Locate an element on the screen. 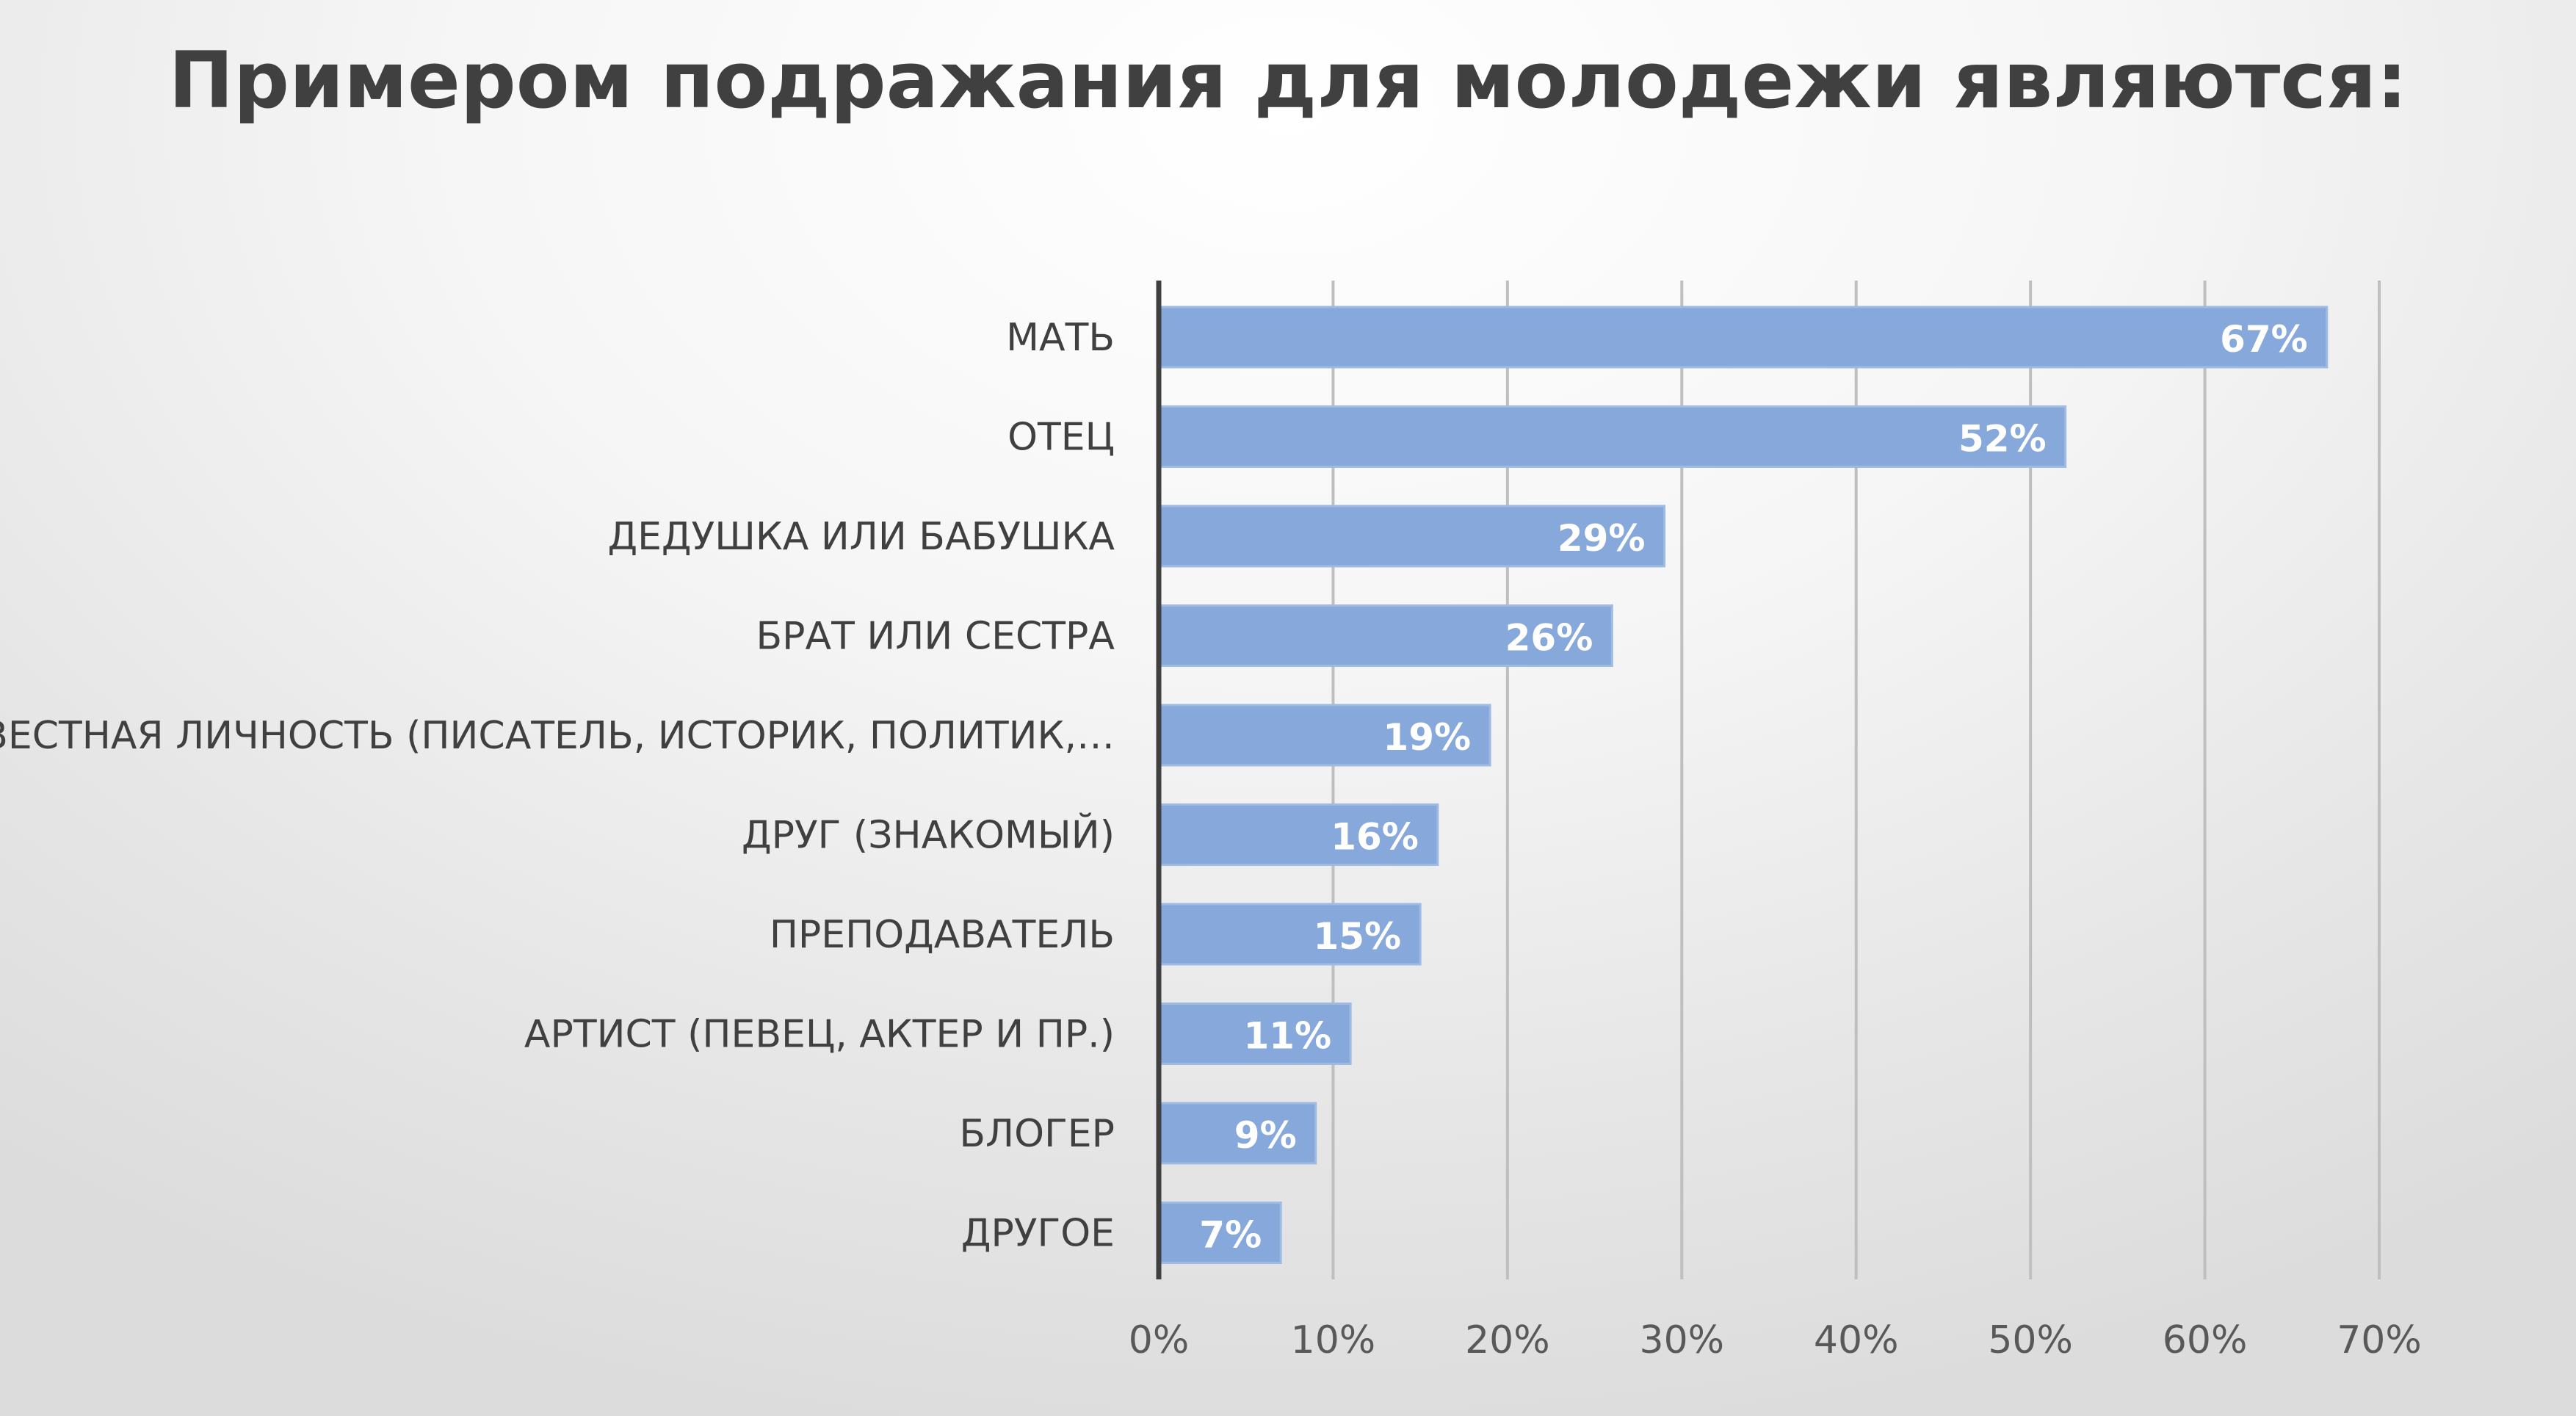 Image resolution: width=2576 pixels, height=1416 pixels. category-label: МАТЬ is located at coordinates (1060, 338).